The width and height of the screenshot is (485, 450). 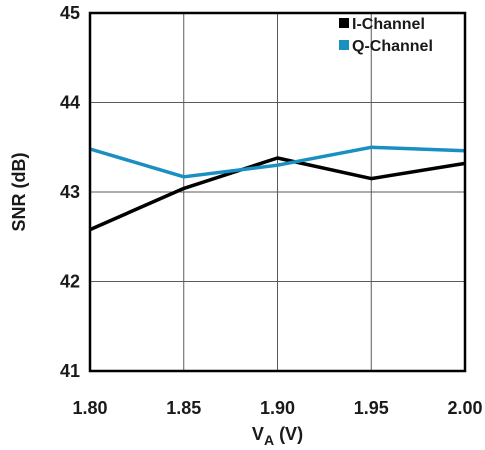 I want to click on y-tick-label: 45, so click(x=70, y=13).